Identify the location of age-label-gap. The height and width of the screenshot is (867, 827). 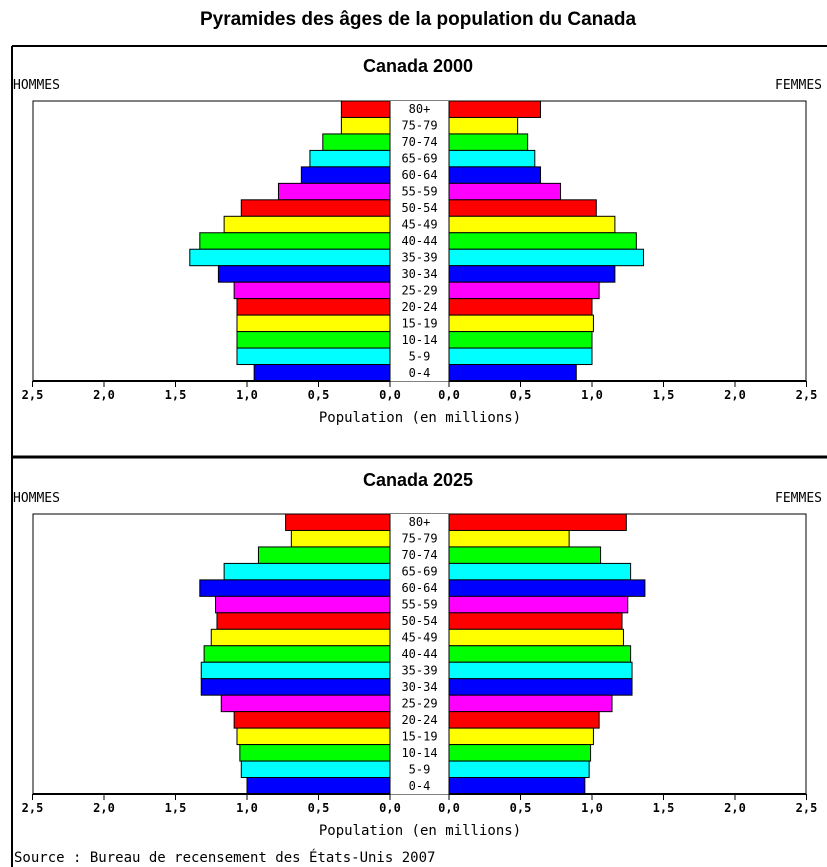
(419, 241).